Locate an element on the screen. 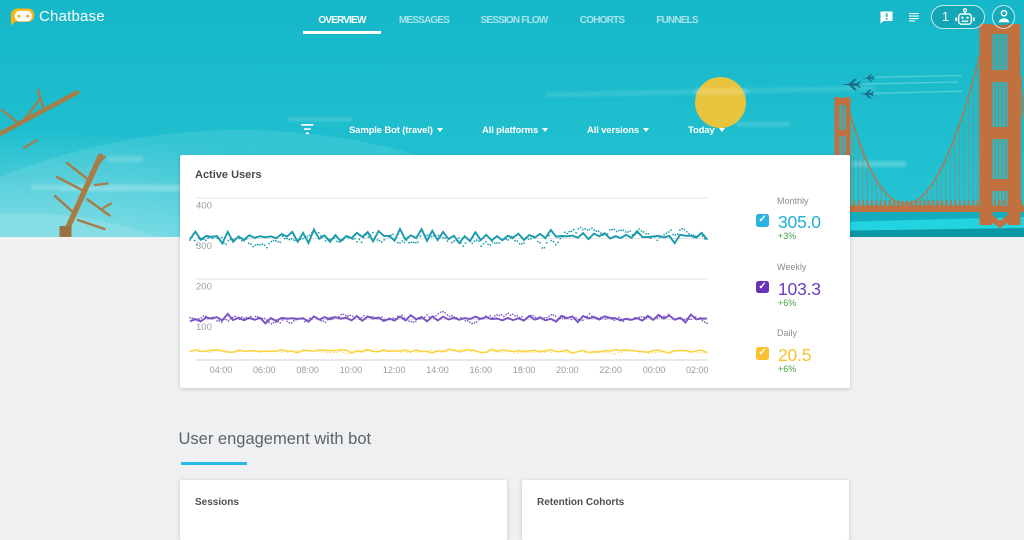 Image resolution: width=1024 pixels, height=540 pixels. svg-text: 00:00 is located at coordinates (654, 370).